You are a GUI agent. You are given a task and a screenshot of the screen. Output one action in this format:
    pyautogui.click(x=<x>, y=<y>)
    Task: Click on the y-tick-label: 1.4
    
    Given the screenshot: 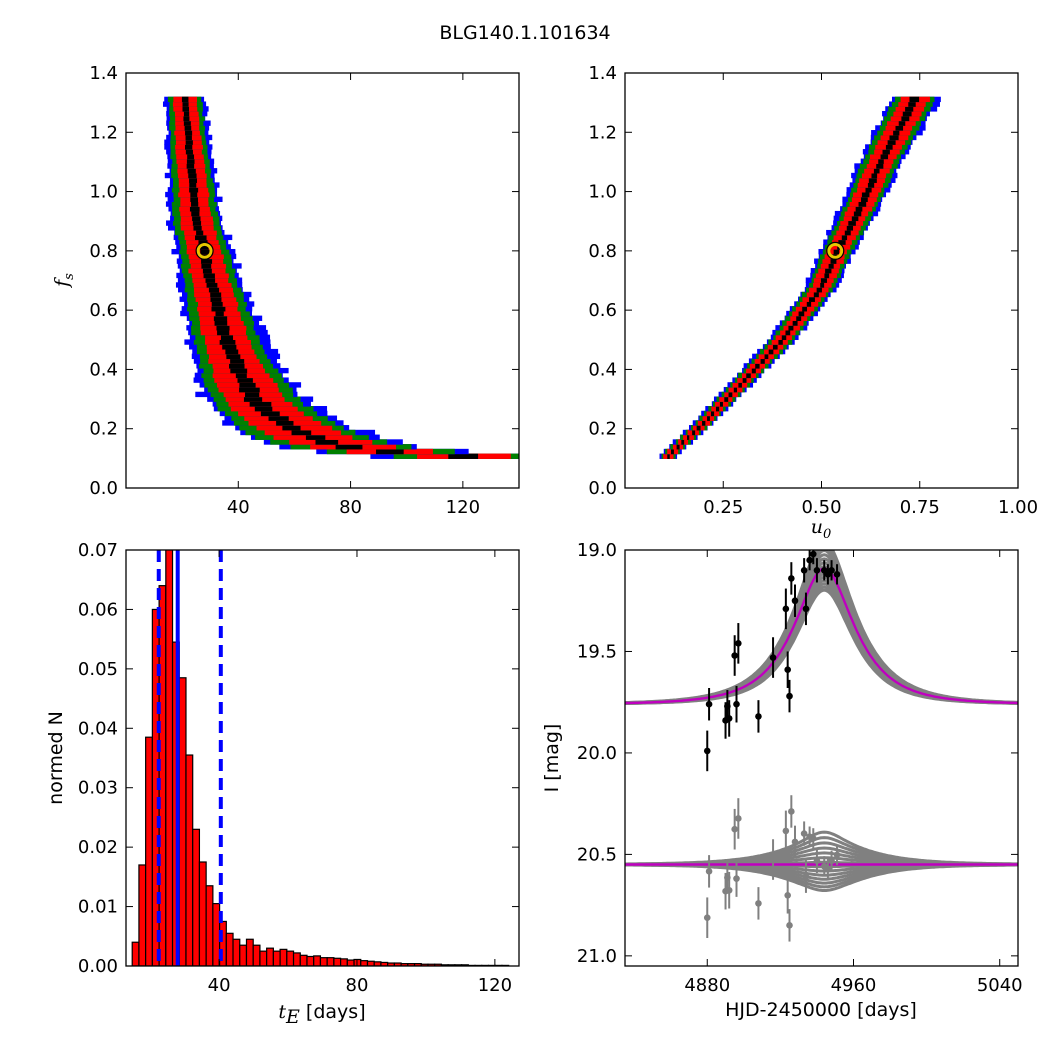 What is the action you would take?
    pyautogui.click(x=103, y=73)
    